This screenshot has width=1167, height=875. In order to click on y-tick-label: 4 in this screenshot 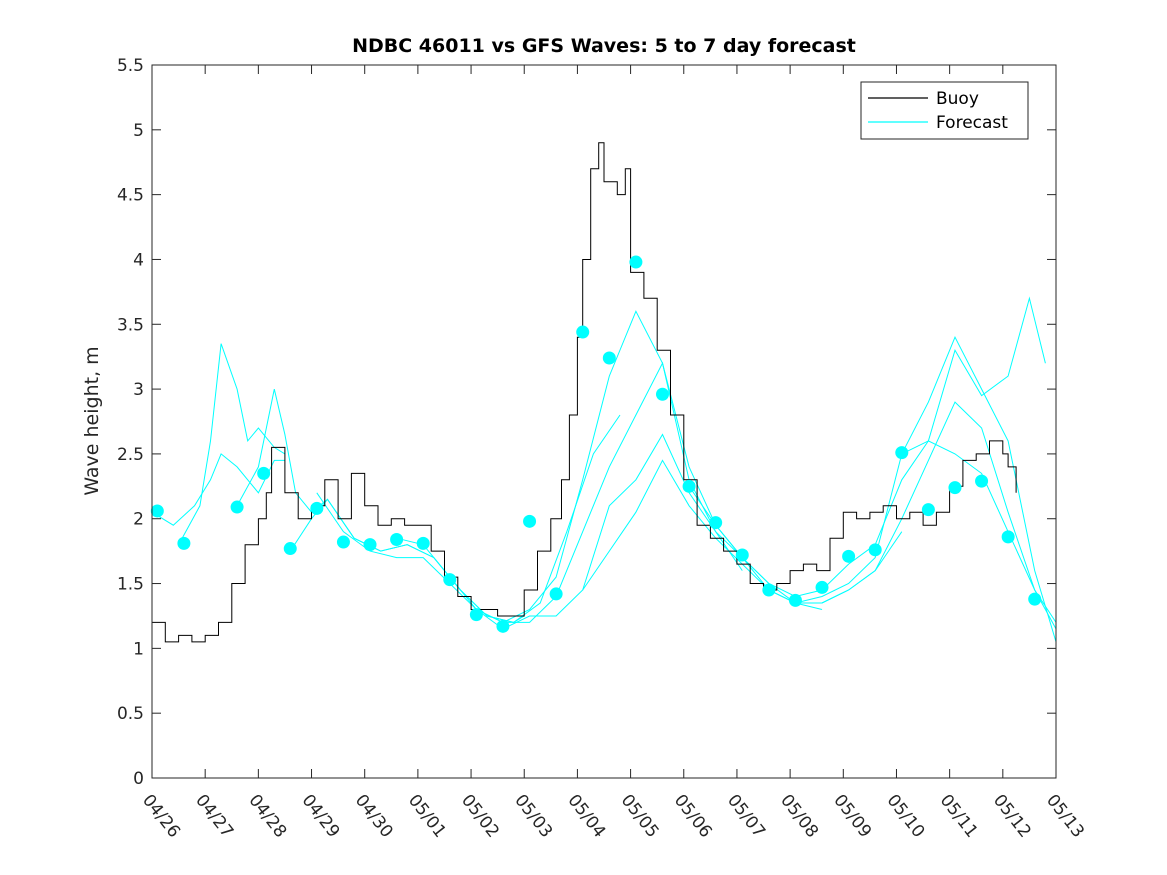, I will do `click(138, 260)`.